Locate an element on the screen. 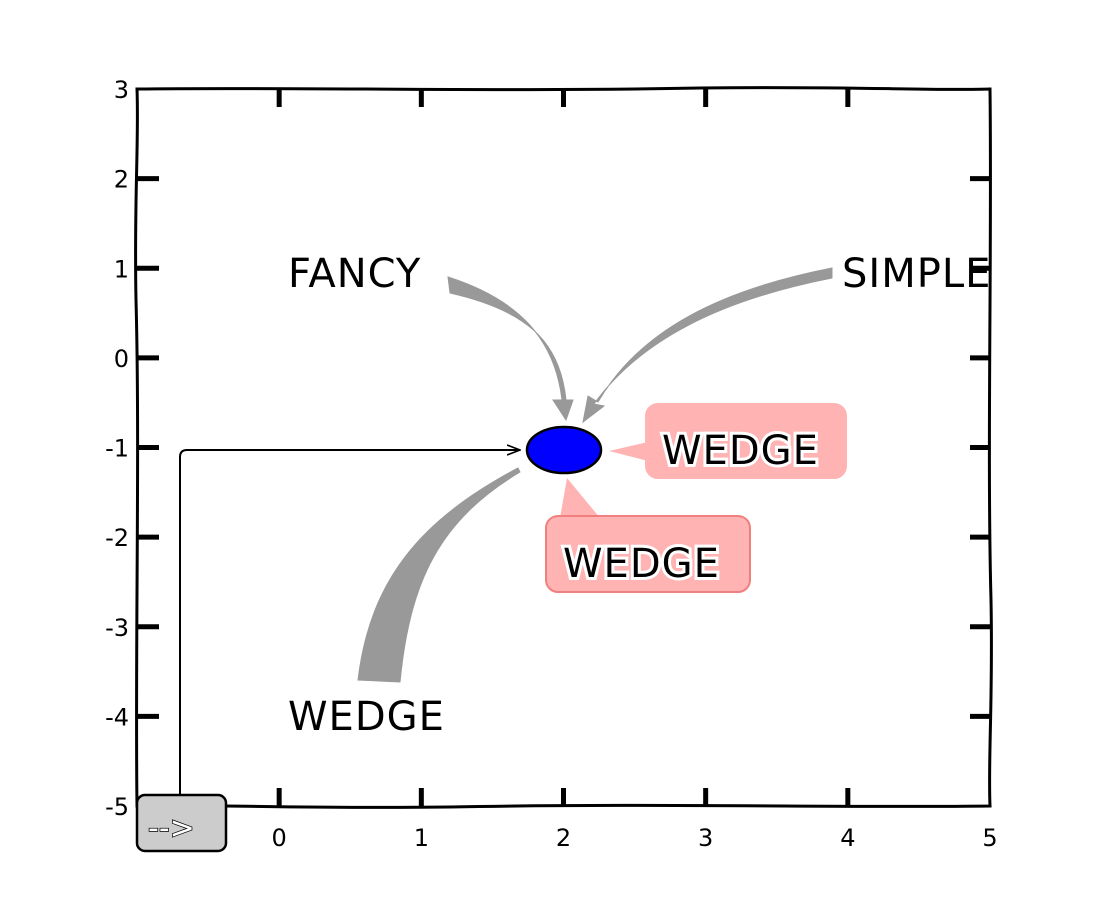 The width and height of the screenshot is (1100, 900). annotation-simple: SIMPLE is located at coordinates (916, 274).